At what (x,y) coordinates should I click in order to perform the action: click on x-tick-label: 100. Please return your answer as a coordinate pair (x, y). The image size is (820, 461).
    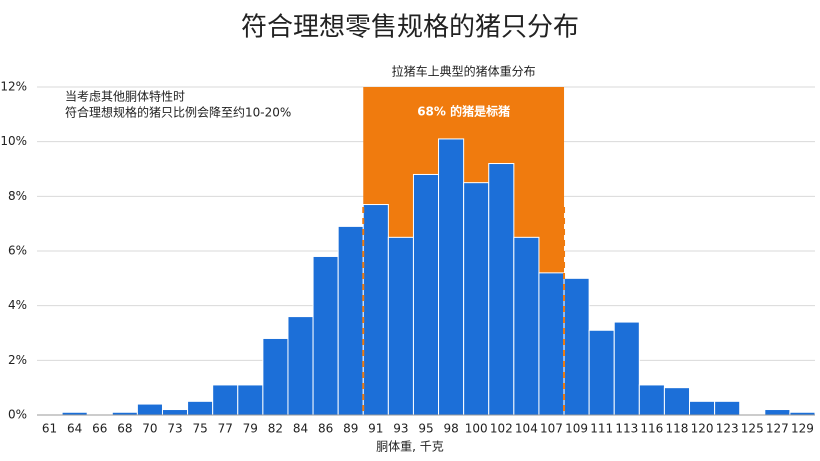
    Looking at the image, I should click on (476, 429).